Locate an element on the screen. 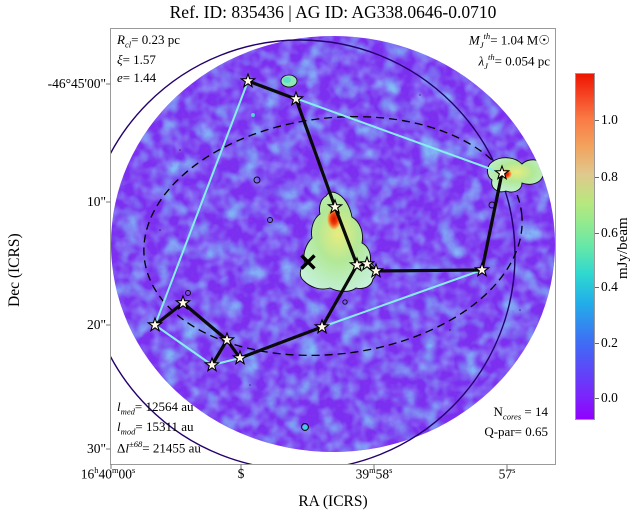 This screenshot has height=520, width=644. y-tick-0: -46°45'00" is located at coordinates (76, 83).